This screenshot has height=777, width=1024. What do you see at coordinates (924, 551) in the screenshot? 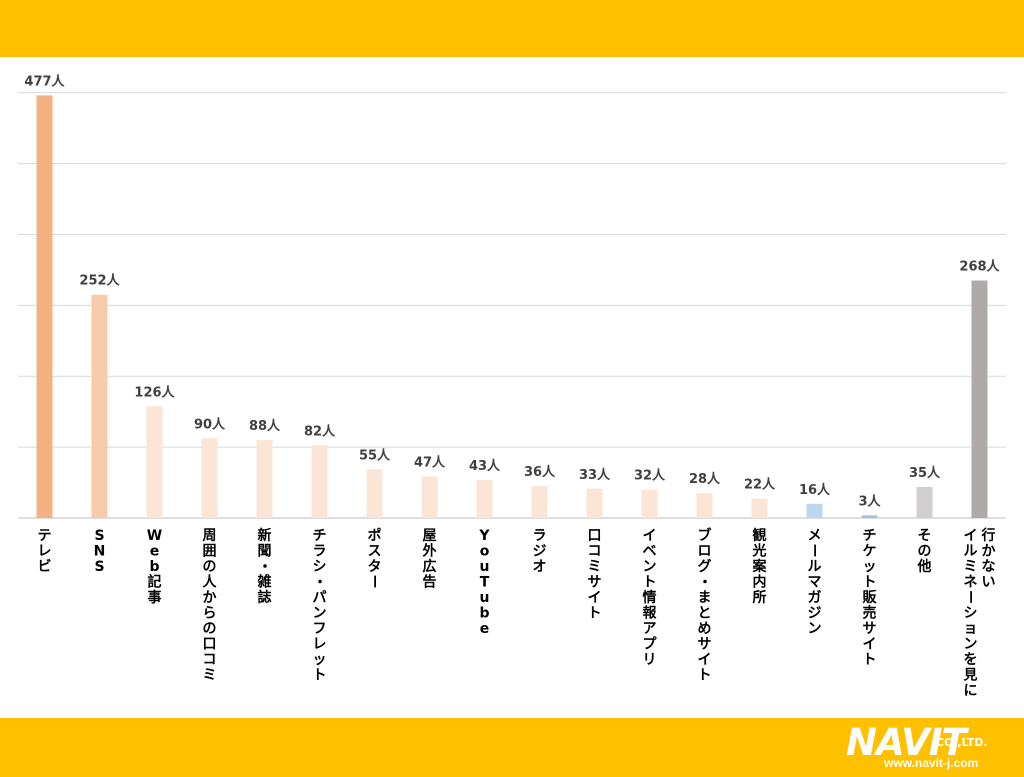
I see `category-label: その他` at bounding box center [924, 551].